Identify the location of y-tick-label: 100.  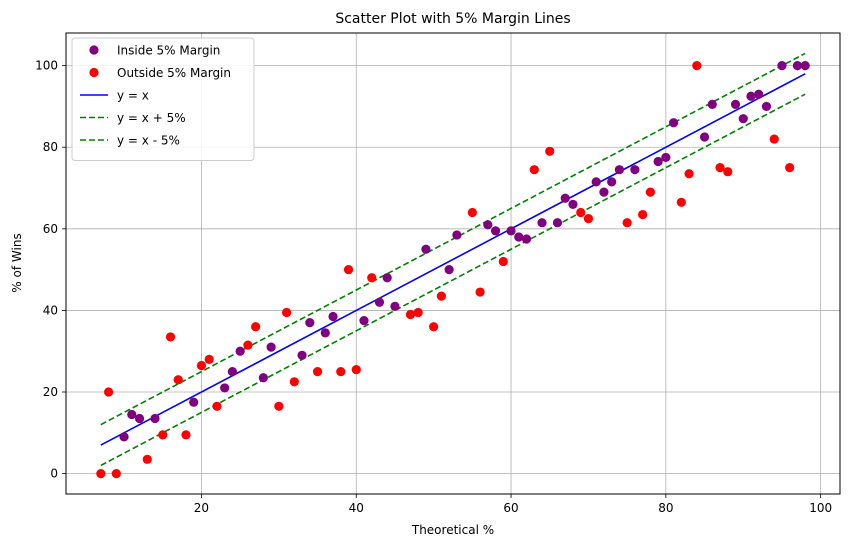
(46, 66).